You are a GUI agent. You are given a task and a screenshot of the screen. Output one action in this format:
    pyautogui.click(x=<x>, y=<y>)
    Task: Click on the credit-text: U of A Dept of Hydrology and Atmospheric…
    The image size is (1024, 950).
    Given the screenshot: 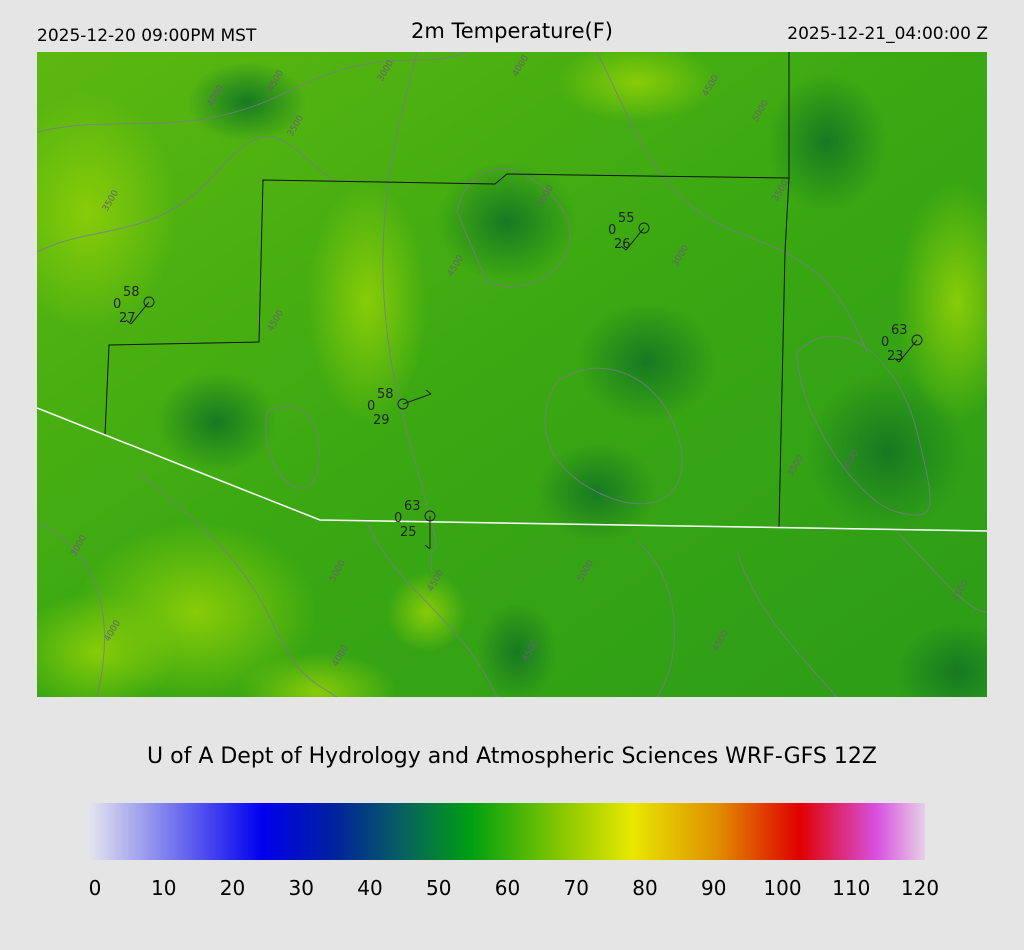 What is the action you would take?
    pyautogui.click(x=512, y=756)
    